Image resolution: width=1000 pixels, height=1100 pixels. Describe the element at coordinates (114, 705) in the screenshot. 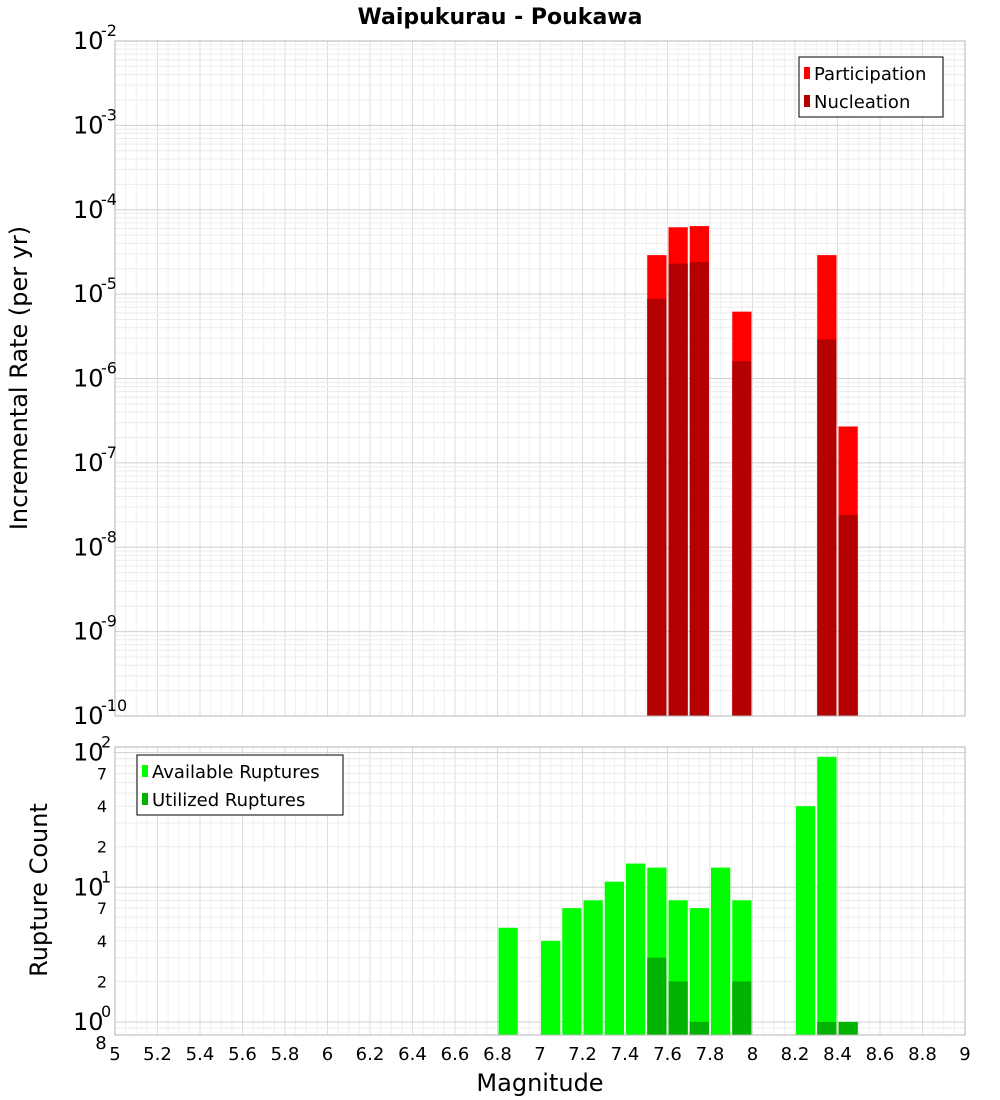

I see `y-tick-exponent: -10` at that location.